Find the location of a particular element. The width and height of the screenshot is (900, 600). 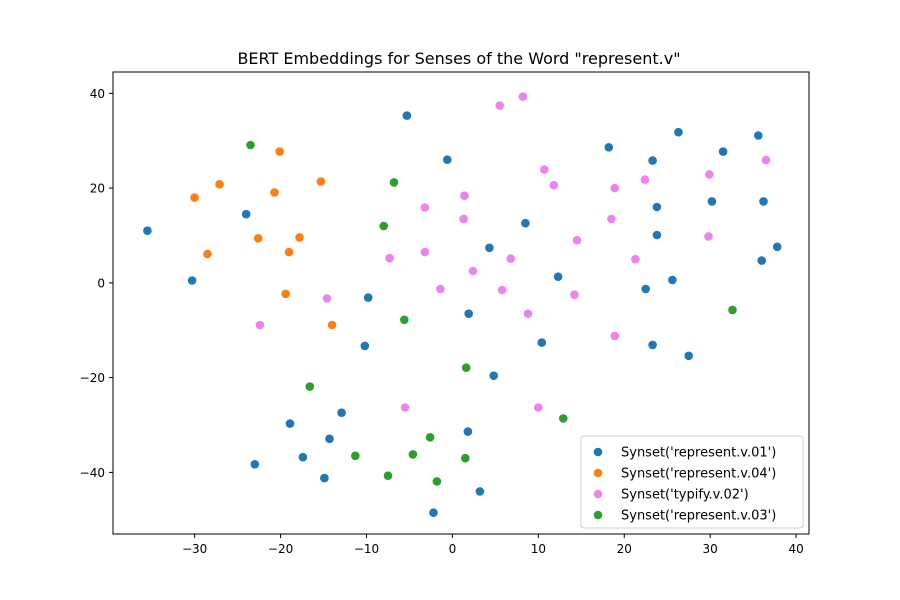

y-tick-label: 20 is located at coordinates (97, 189).